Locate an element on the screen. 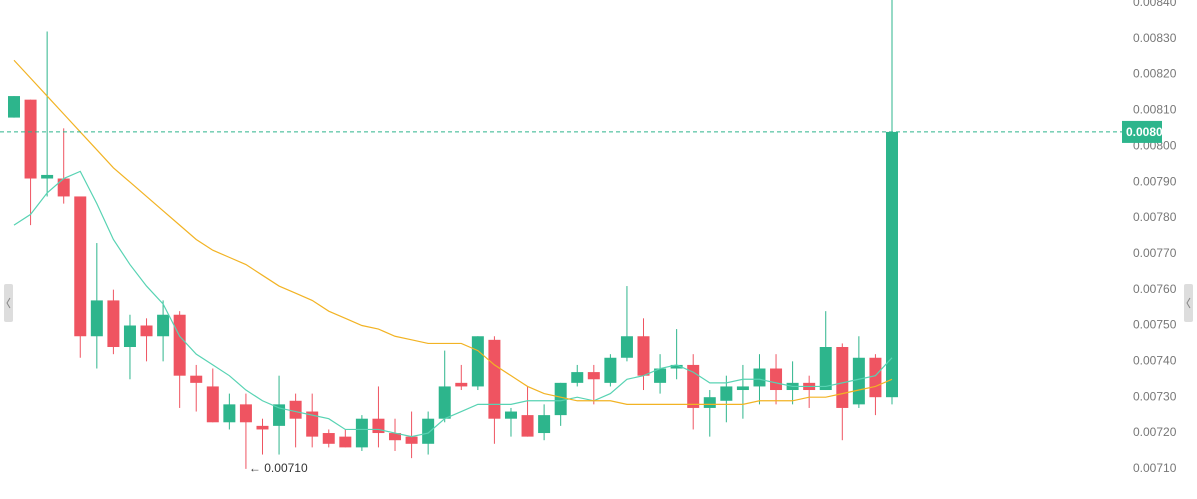 The height and width of the screenshot is (499, 1197). y-tick-label: 0.00760 is located at coordinates (1155, 289).